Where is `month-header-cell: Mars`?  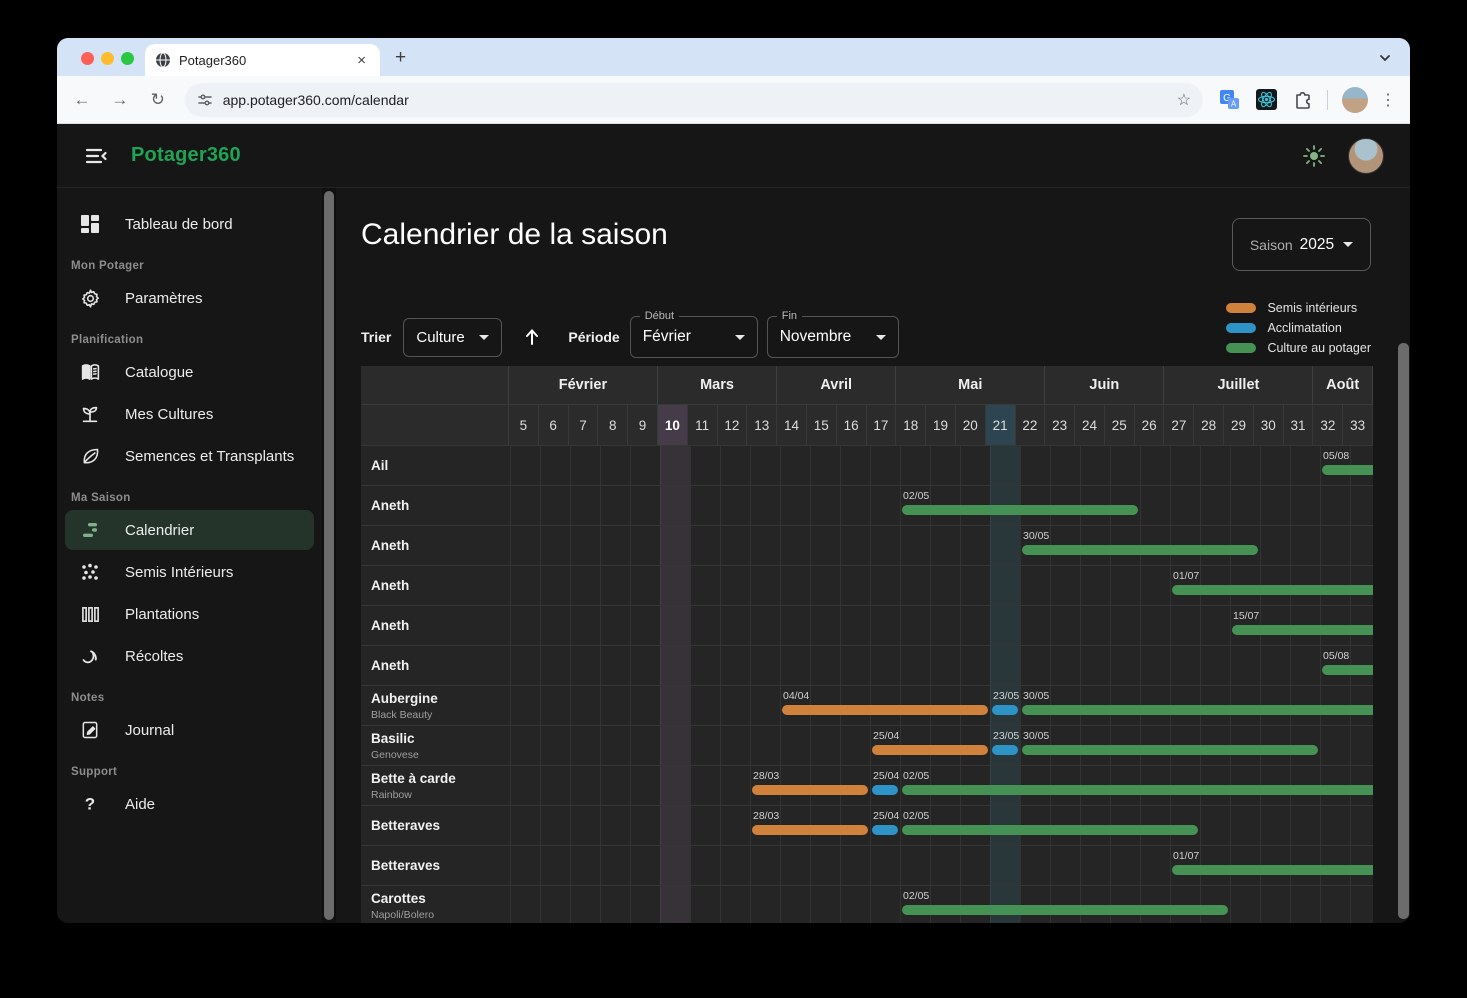 month-header-cell: Mars is located at coordinates (718, 385).